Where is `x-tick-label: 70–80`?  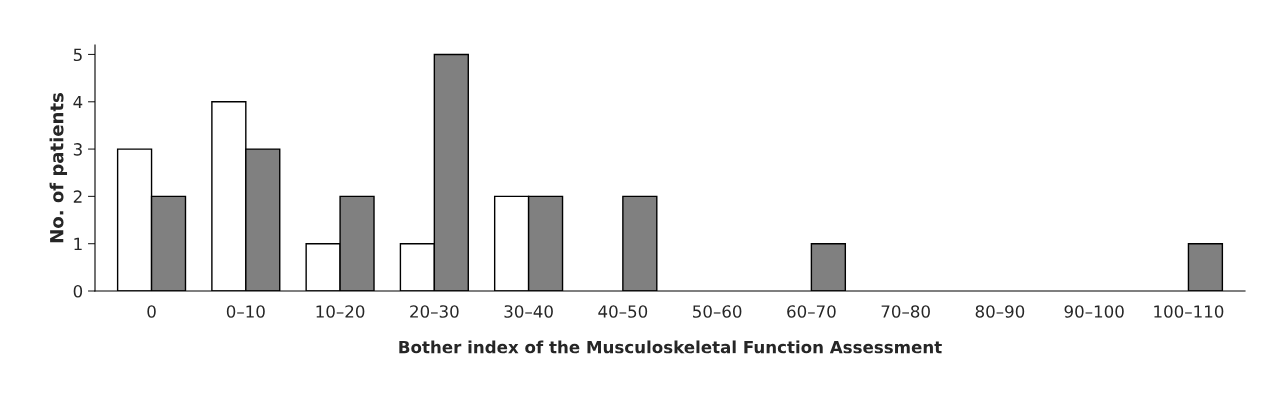
x-tick-label: 70–80 is located at coordinates (905, 311).